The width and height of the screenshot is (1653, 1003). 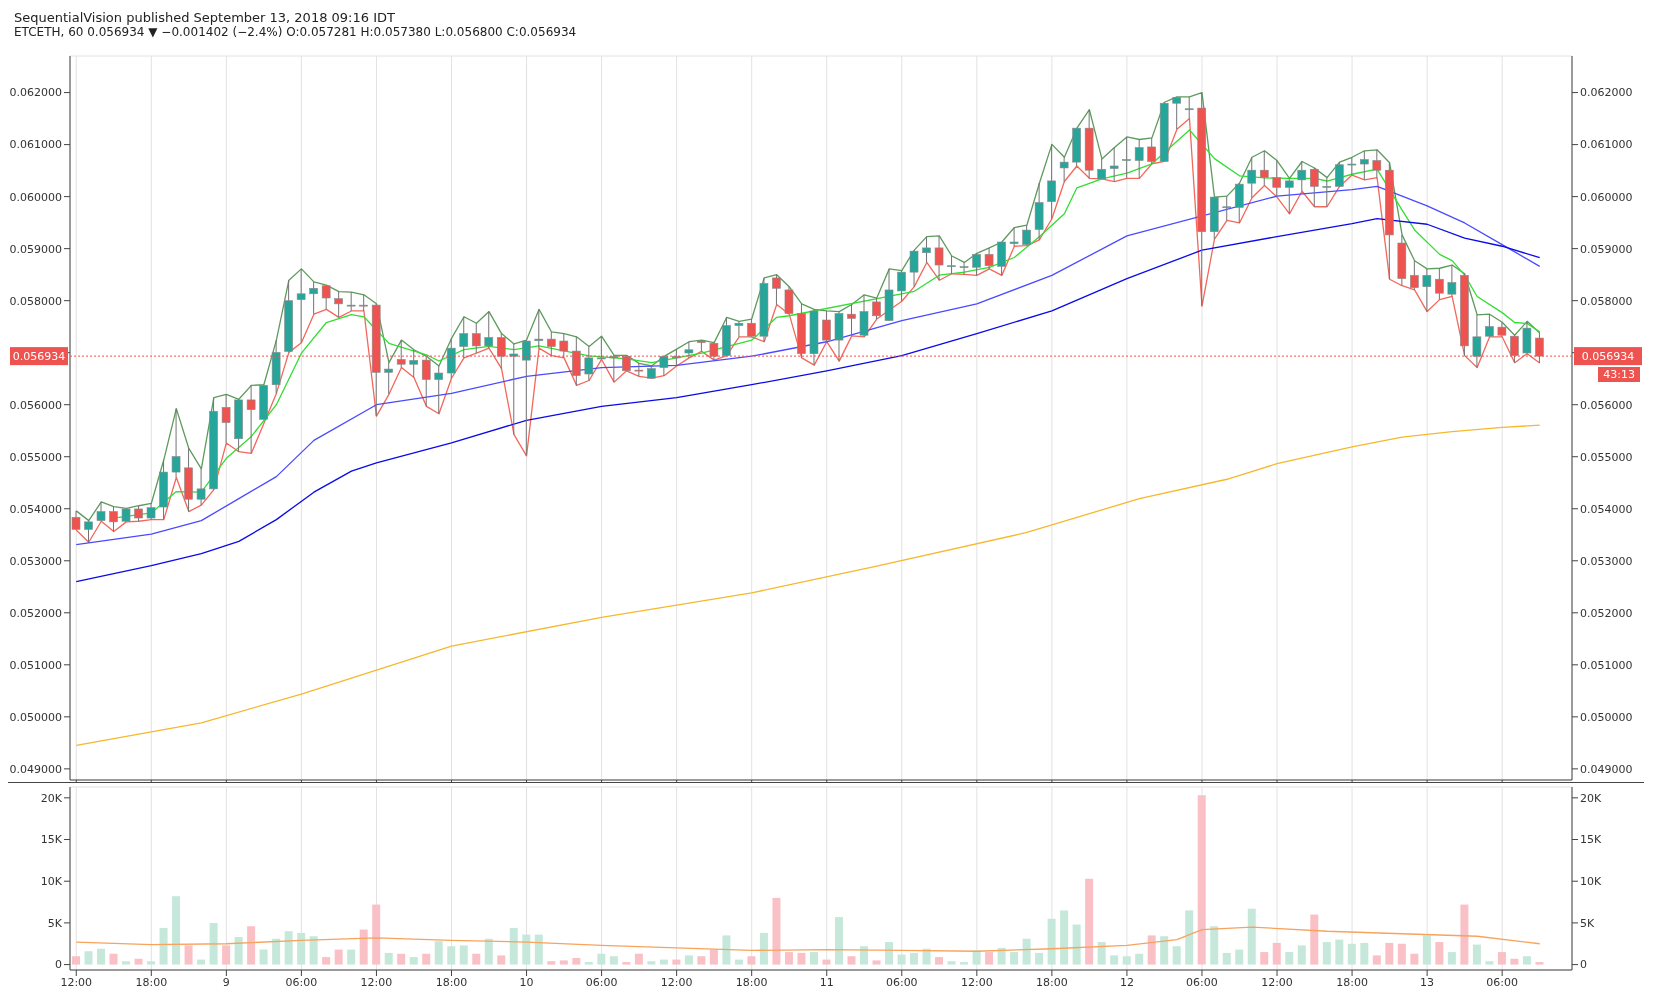 What do you see at coordinates (35, 561) in the screenshot?
I see `y-tick-label: 0.053000` at bounding box center [35, 561].